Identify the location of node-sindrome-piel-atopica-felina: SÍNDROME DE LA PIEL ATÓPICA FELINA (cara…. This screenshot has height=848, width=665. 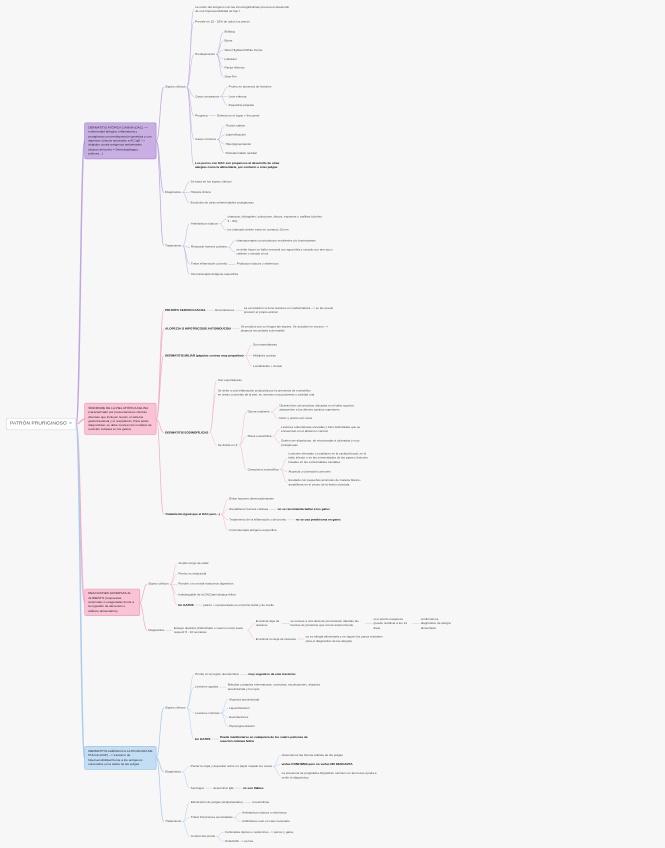
(120, 419).